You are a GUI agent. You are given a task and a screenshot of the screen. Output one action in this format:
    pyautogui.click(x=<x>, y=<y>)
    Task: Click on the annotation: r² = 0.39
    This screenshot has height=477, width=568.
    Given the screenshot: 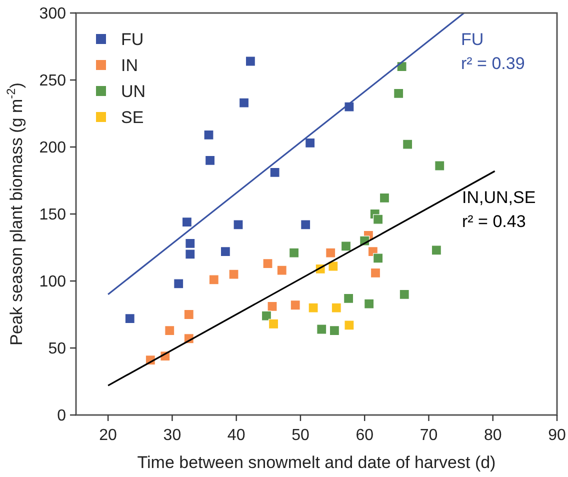 What is the action you would take?
    pyautogui.click(x=493, y=63)
    